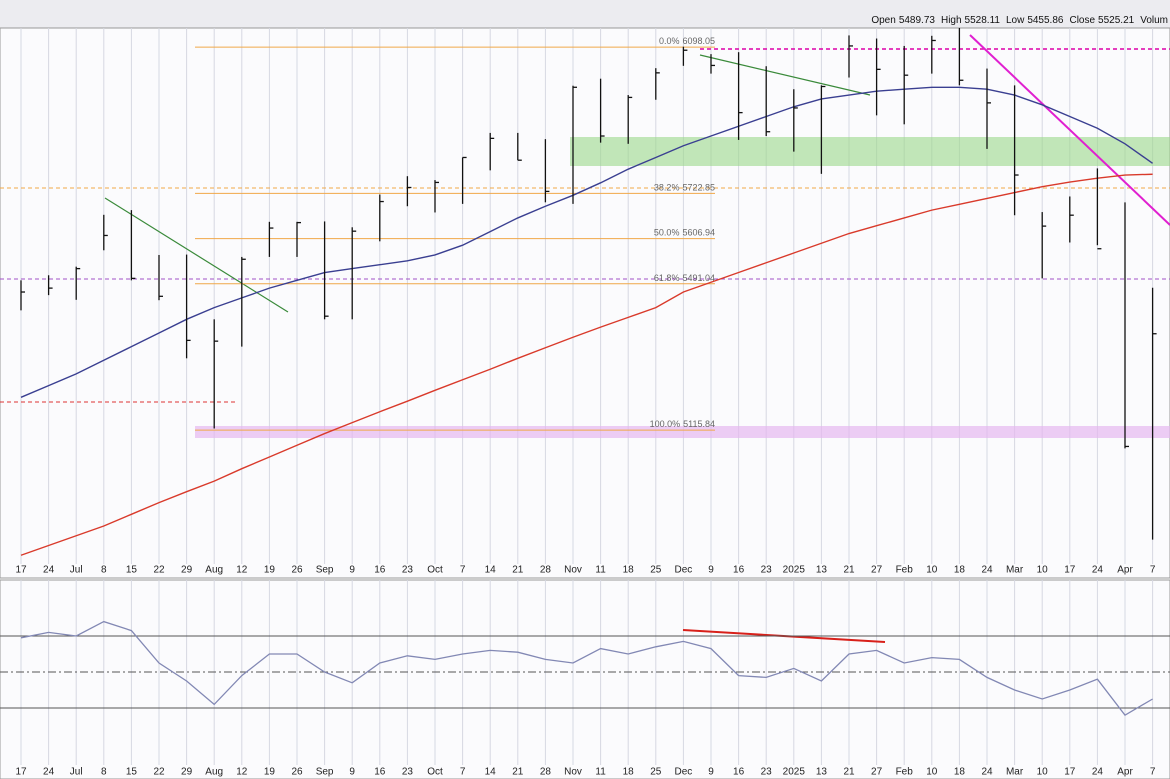 The width and height of the screenshot is (1170, 779). Describe the element at coordinates (698, 41) in the screenshot. I see `fib-value: 6098.05` at that location.